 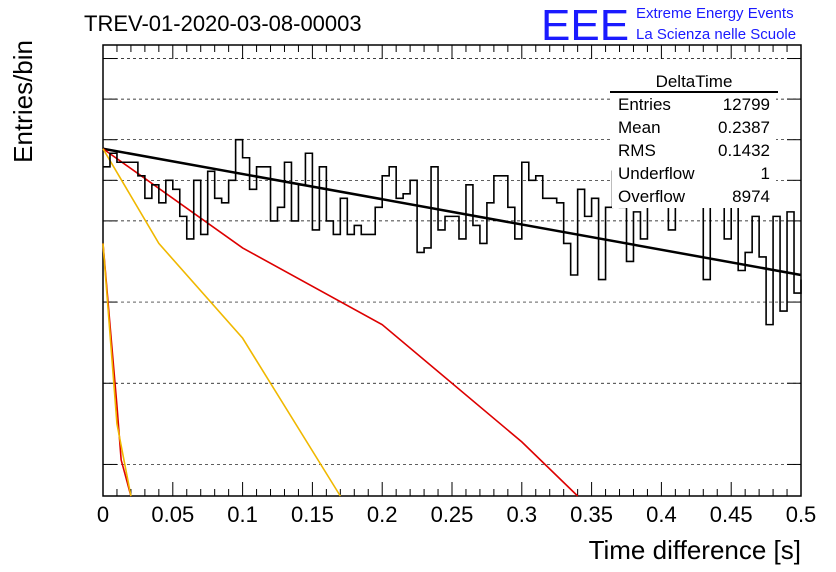 What do you see at coordinates (644, 104) in the screenshot?
I see `stats-row-label: Entries` at bounding box center [644, 104].